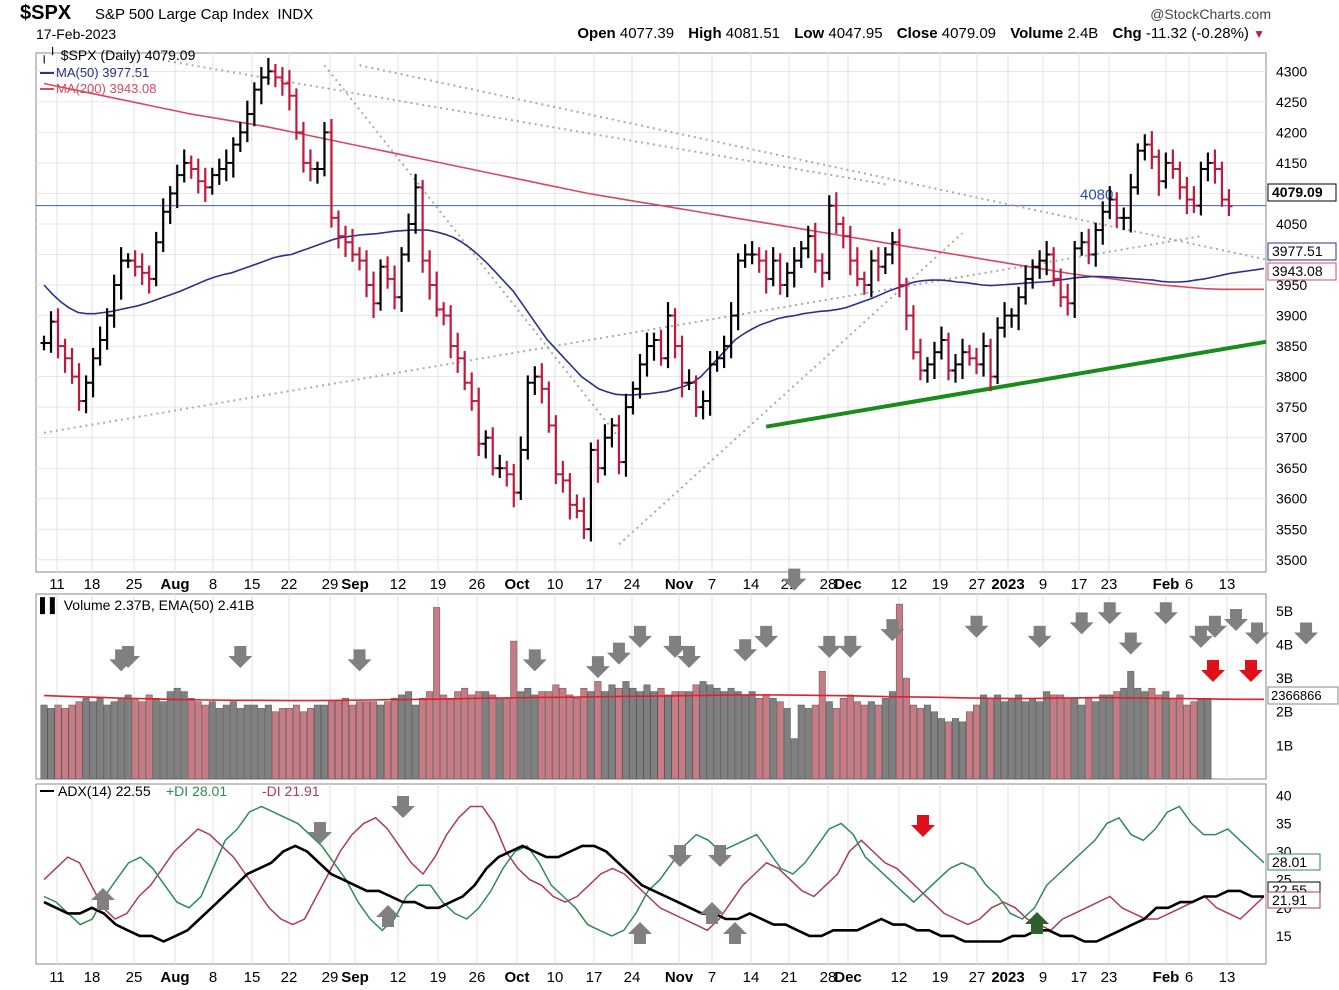 The image size is (1339, 990). Describe the element at coordinates (118, 55) in the screenshot. I see `legend-price: ╷╵ $SPX (Daily) 4079.09` at that location.